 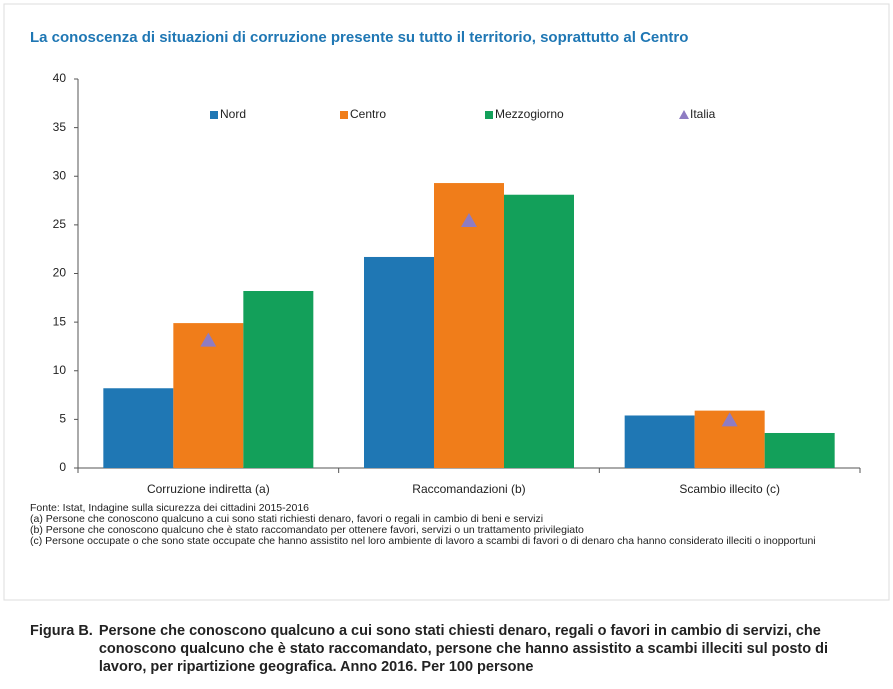 I want to click on y-tick-label: 25, so click(x=60, y=224).